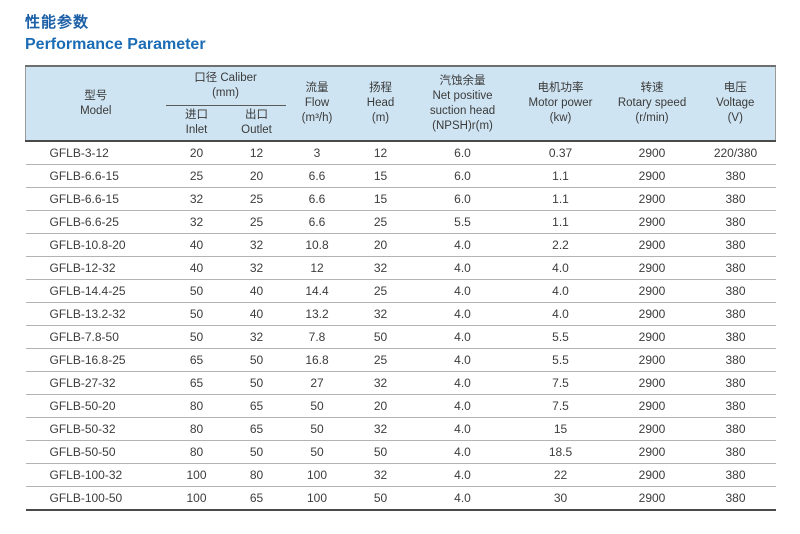 The width and height of the screenshot is (800, 534). What do you see at coordinates (95, 268) in the screenshot?
I see `model-cell: GFLB-12-32` at bounding box center [95, 268].